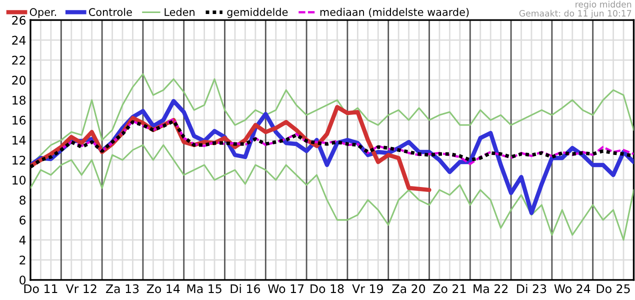  Describe the element at coordinates (572, 289) in the screenshot. I see `x-tick-label: Wo 24` at that location.